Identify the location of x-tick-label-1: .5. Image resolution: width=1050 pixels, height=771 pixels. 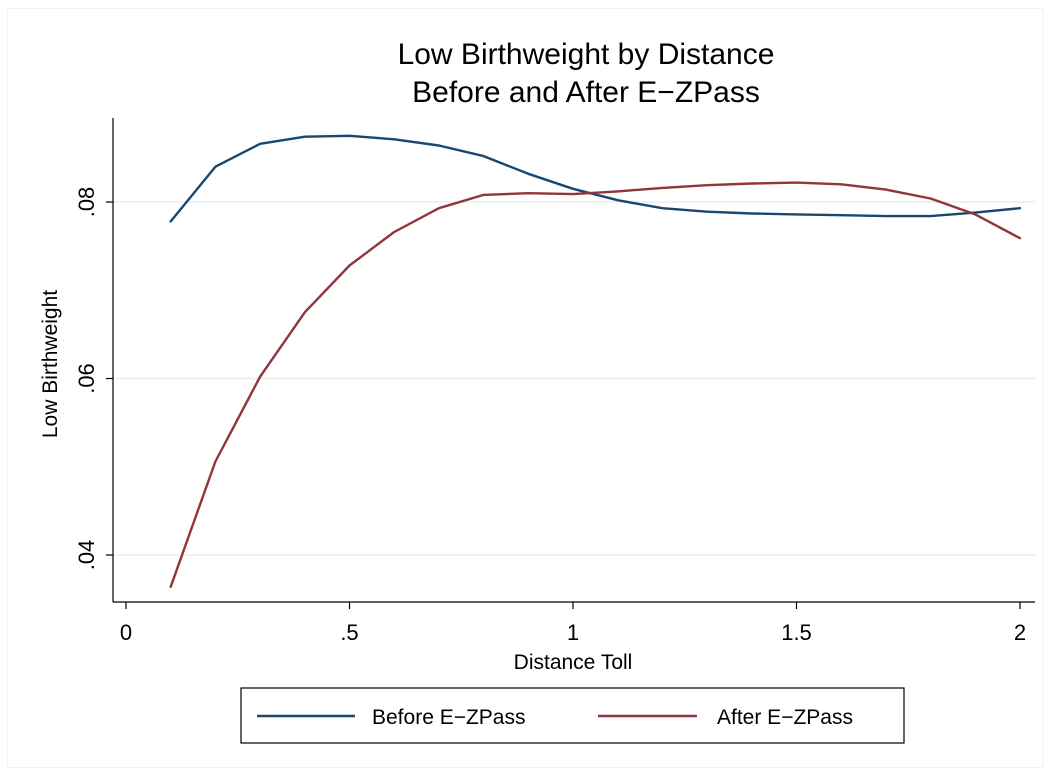
(349, 632).